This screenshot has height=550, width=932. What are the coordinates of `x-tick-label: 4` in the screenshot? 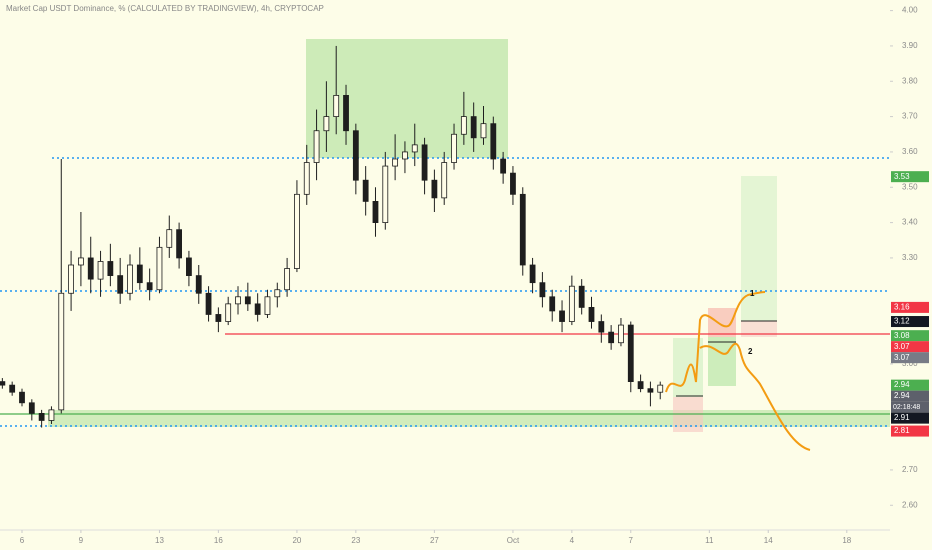 It's located at (572, 540).